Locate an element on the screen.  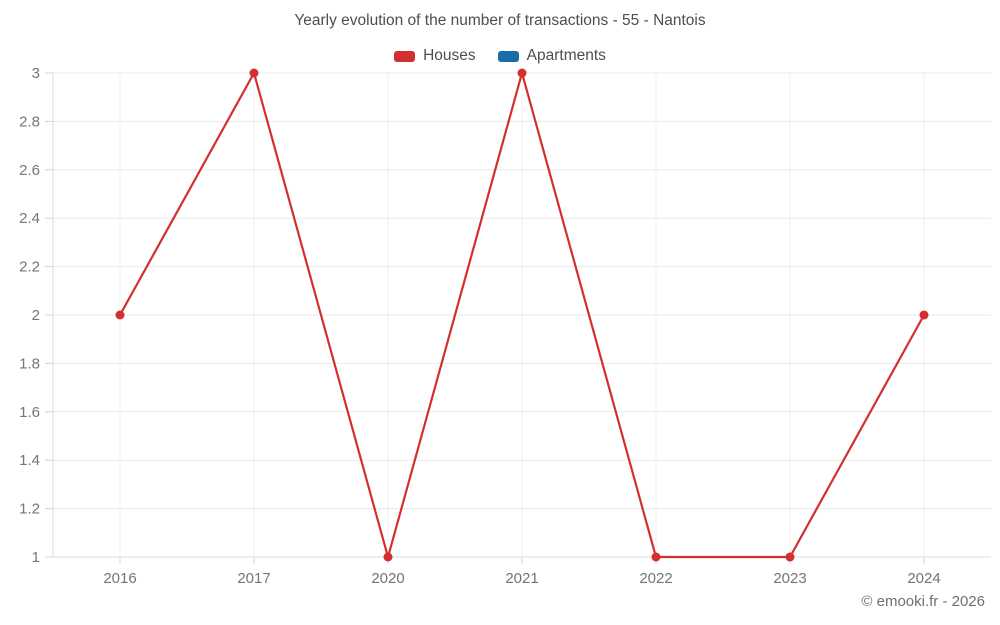
houses-swatch-icon is located at coordinates (405, 56).